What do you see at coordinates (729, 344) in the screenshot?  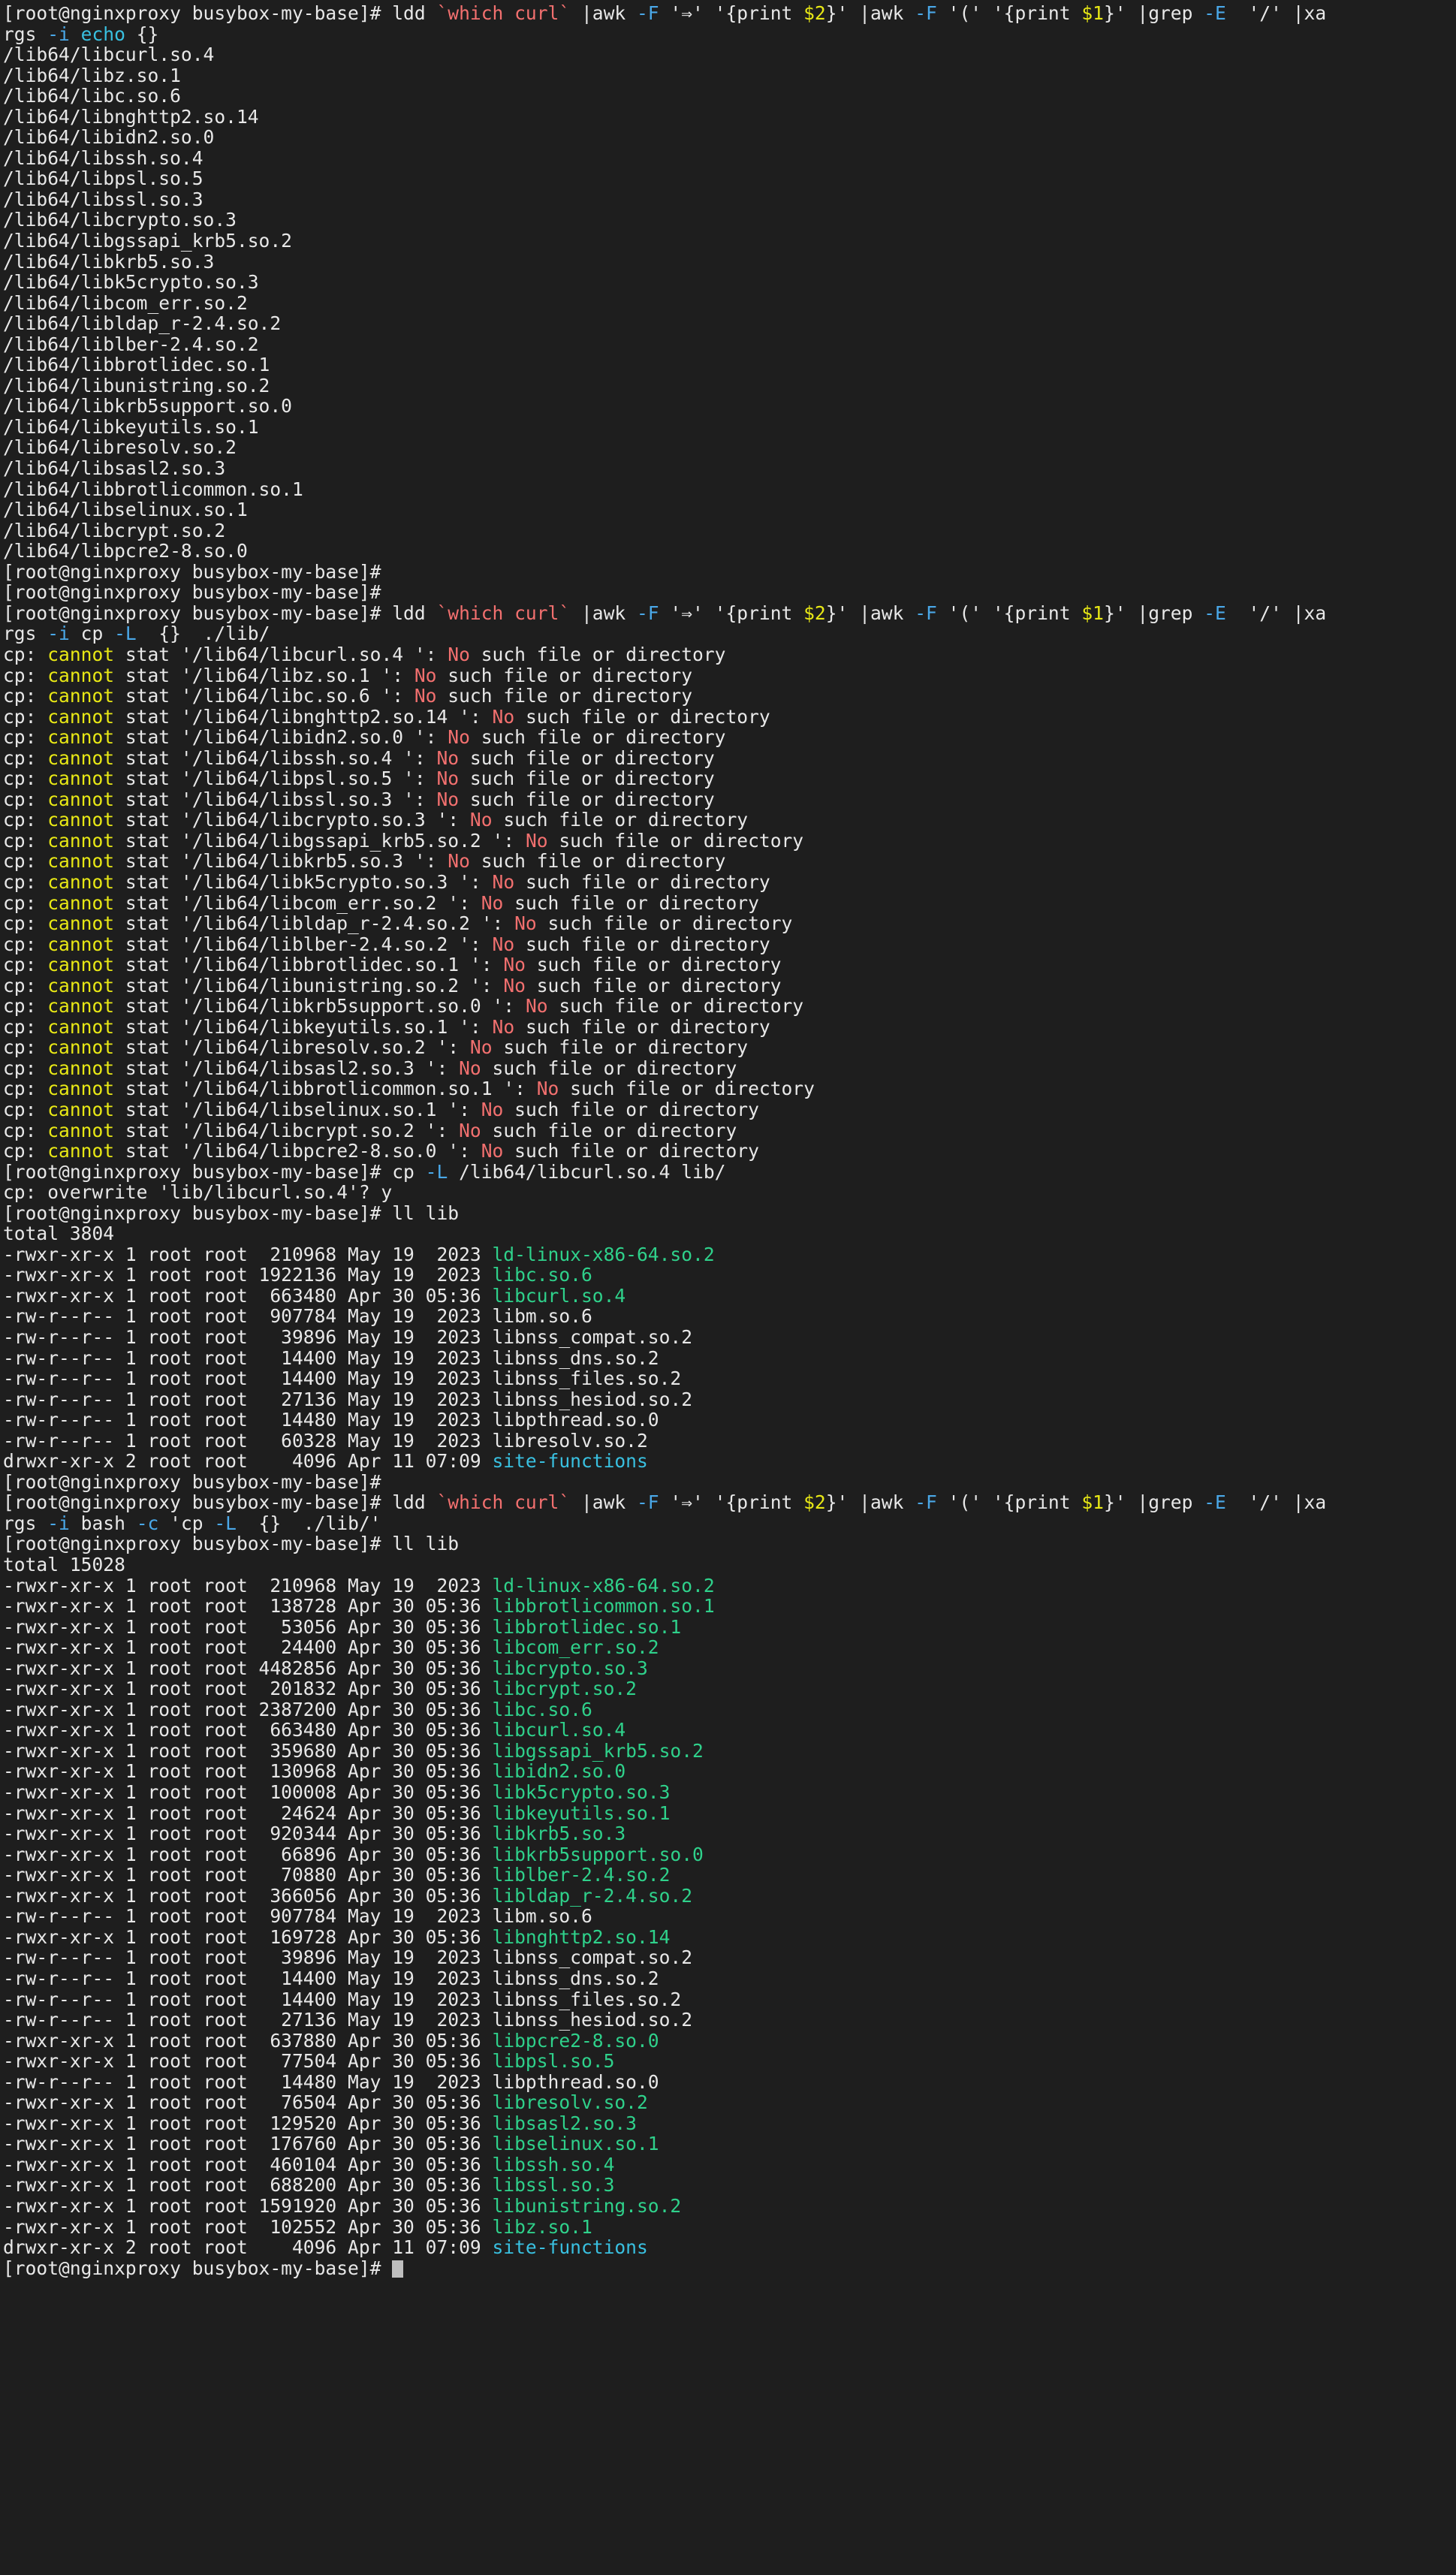 I see `terminal-line: /lib64/liblber-2.4.so.2` at bounding box center [729, 344].